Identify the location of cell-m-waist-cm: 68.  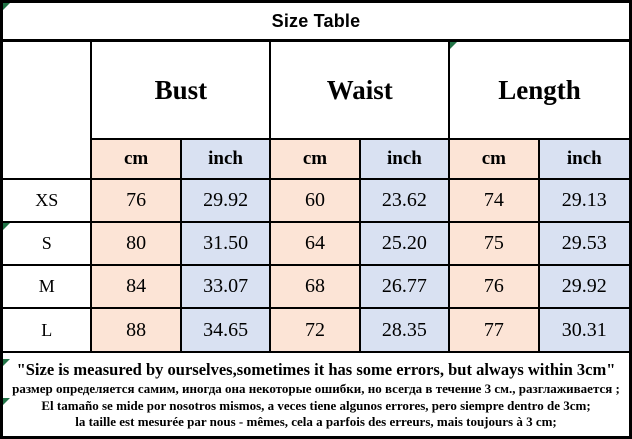
(316, 287).